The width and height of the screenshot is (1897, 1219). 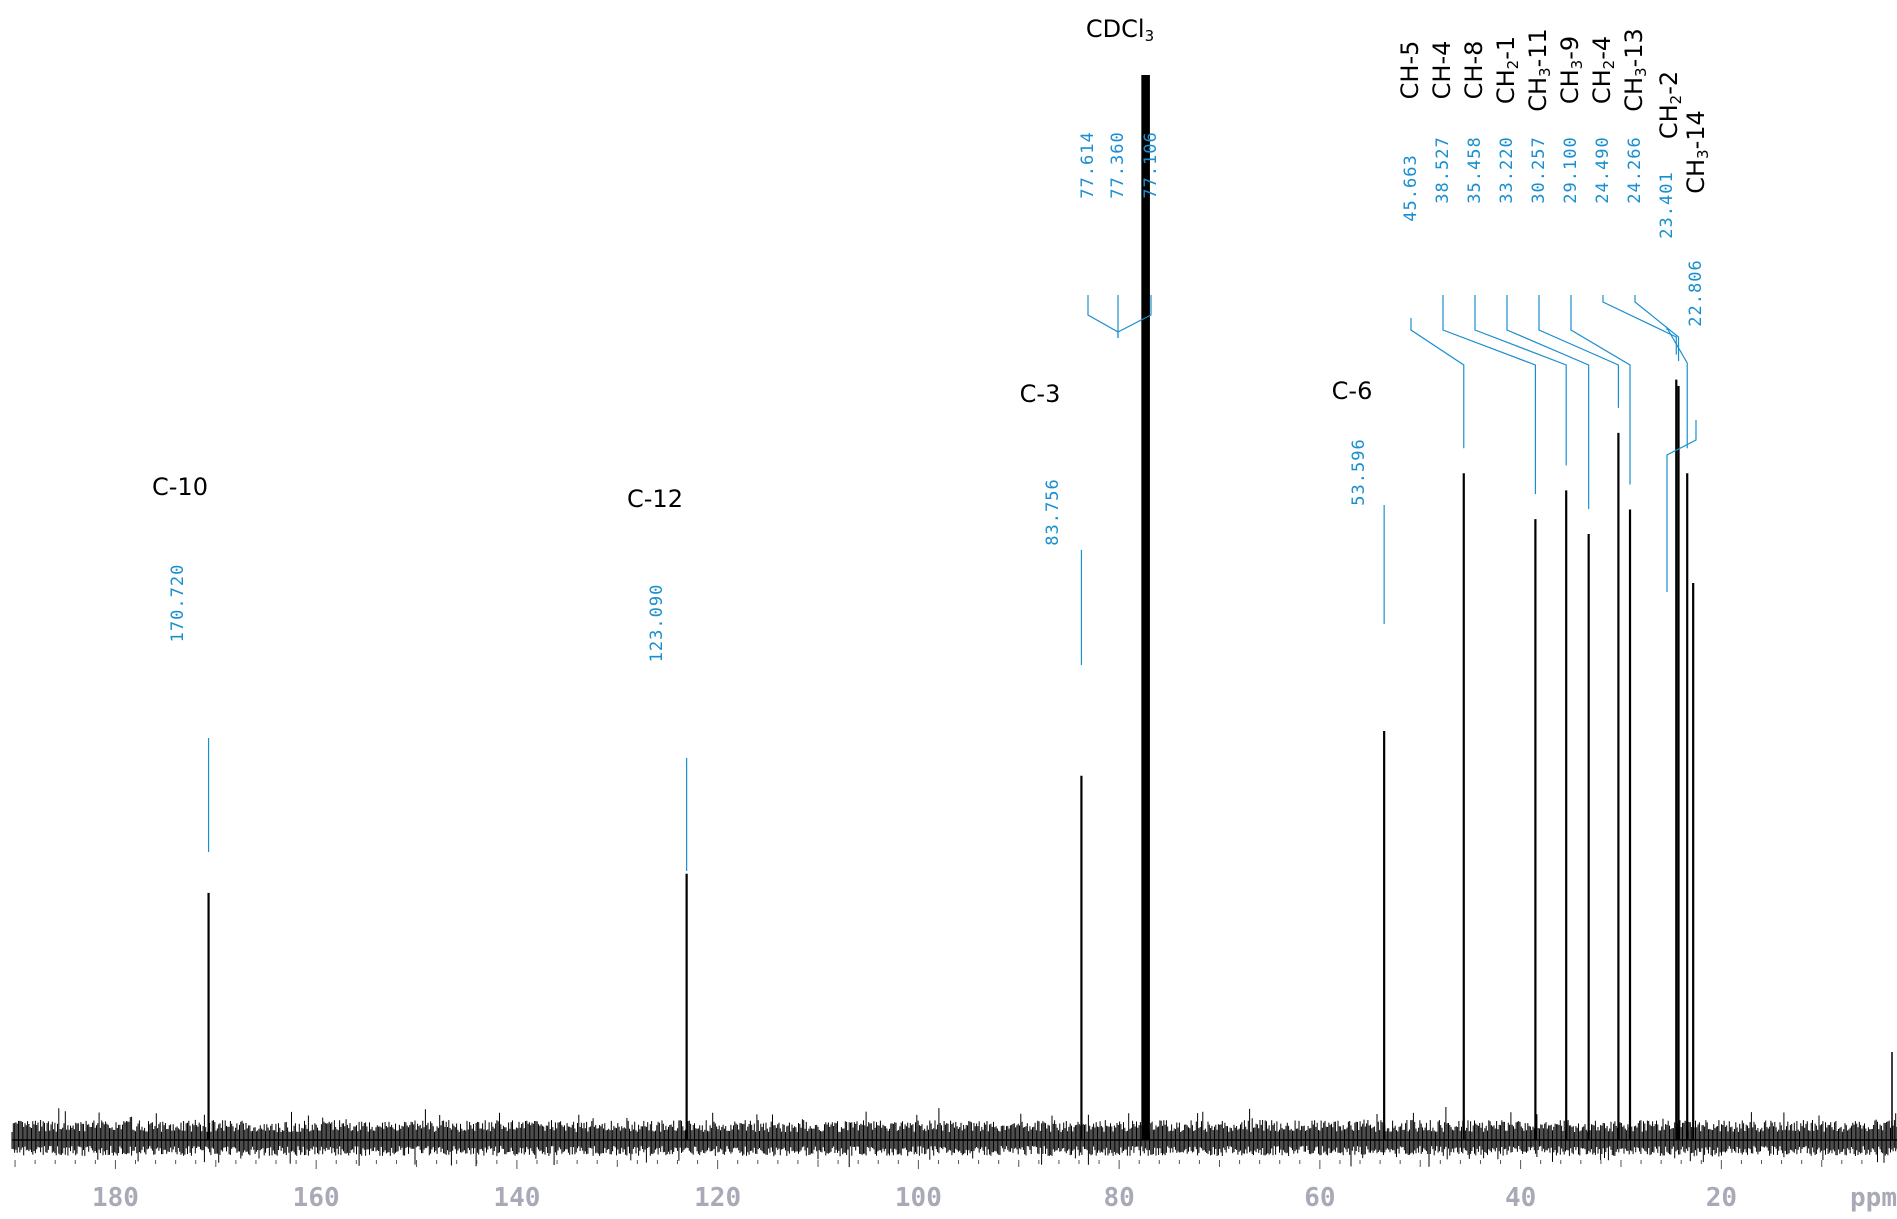 What do you see at coordinates (1151, 164) in the screenshot?
I see `peak-label: 77.106` at bounding box center [1151, 164].